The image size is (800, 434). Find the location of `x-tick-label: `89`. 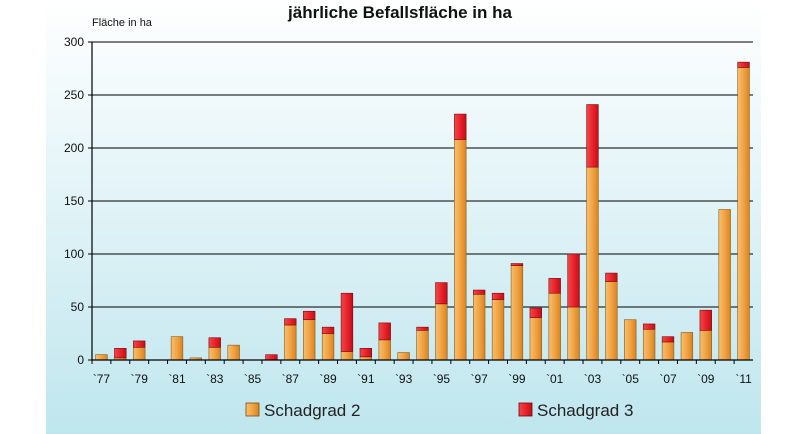

x-tick-label: `89 is located at coordinates (328, 379).